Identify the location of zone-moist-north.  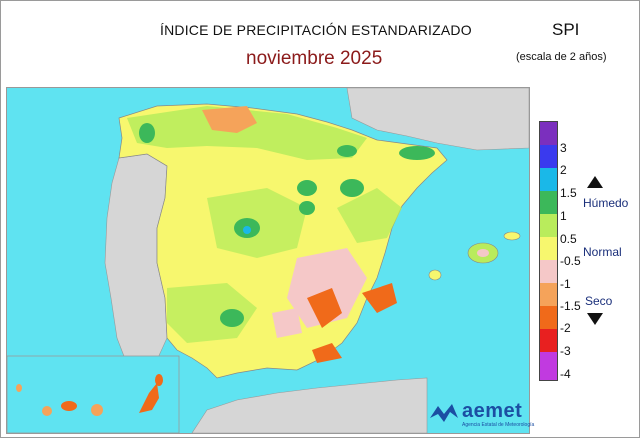
(247, 133).